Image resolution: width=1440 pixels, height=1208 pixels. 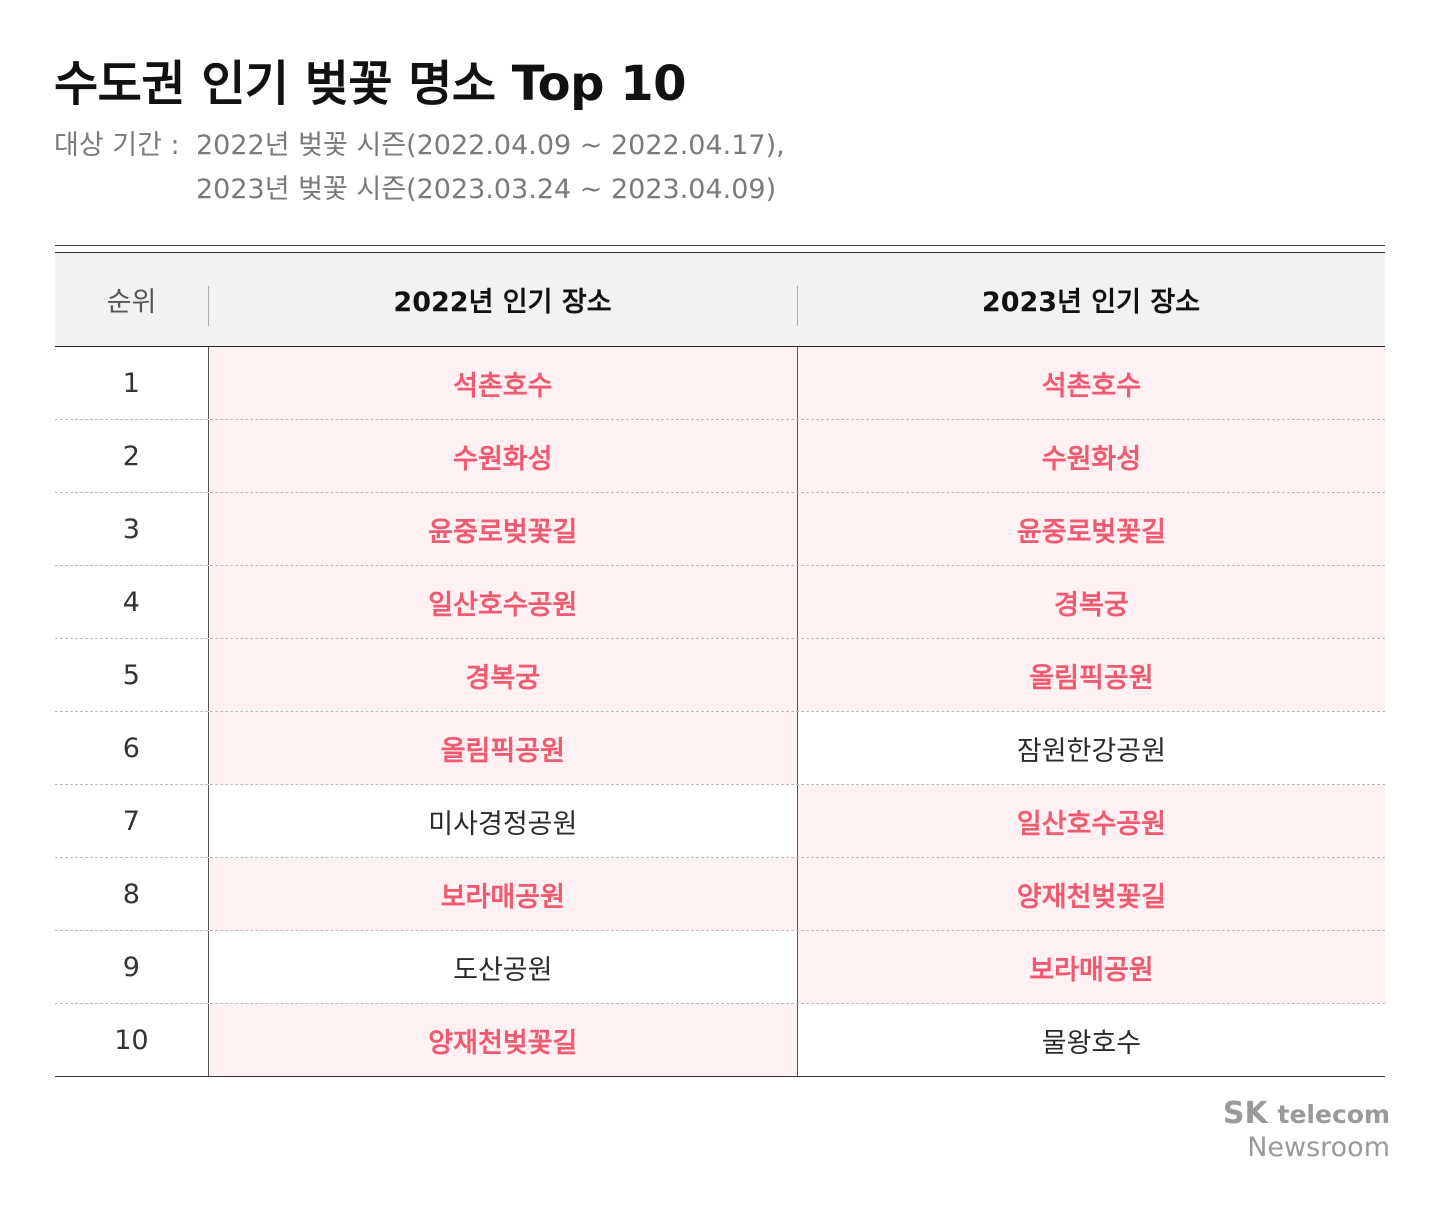 What do you see at coordinates (502, 967) in the screenshot?
I see `place-2022-cell: 도산공원` at bounding box center [502, 967].